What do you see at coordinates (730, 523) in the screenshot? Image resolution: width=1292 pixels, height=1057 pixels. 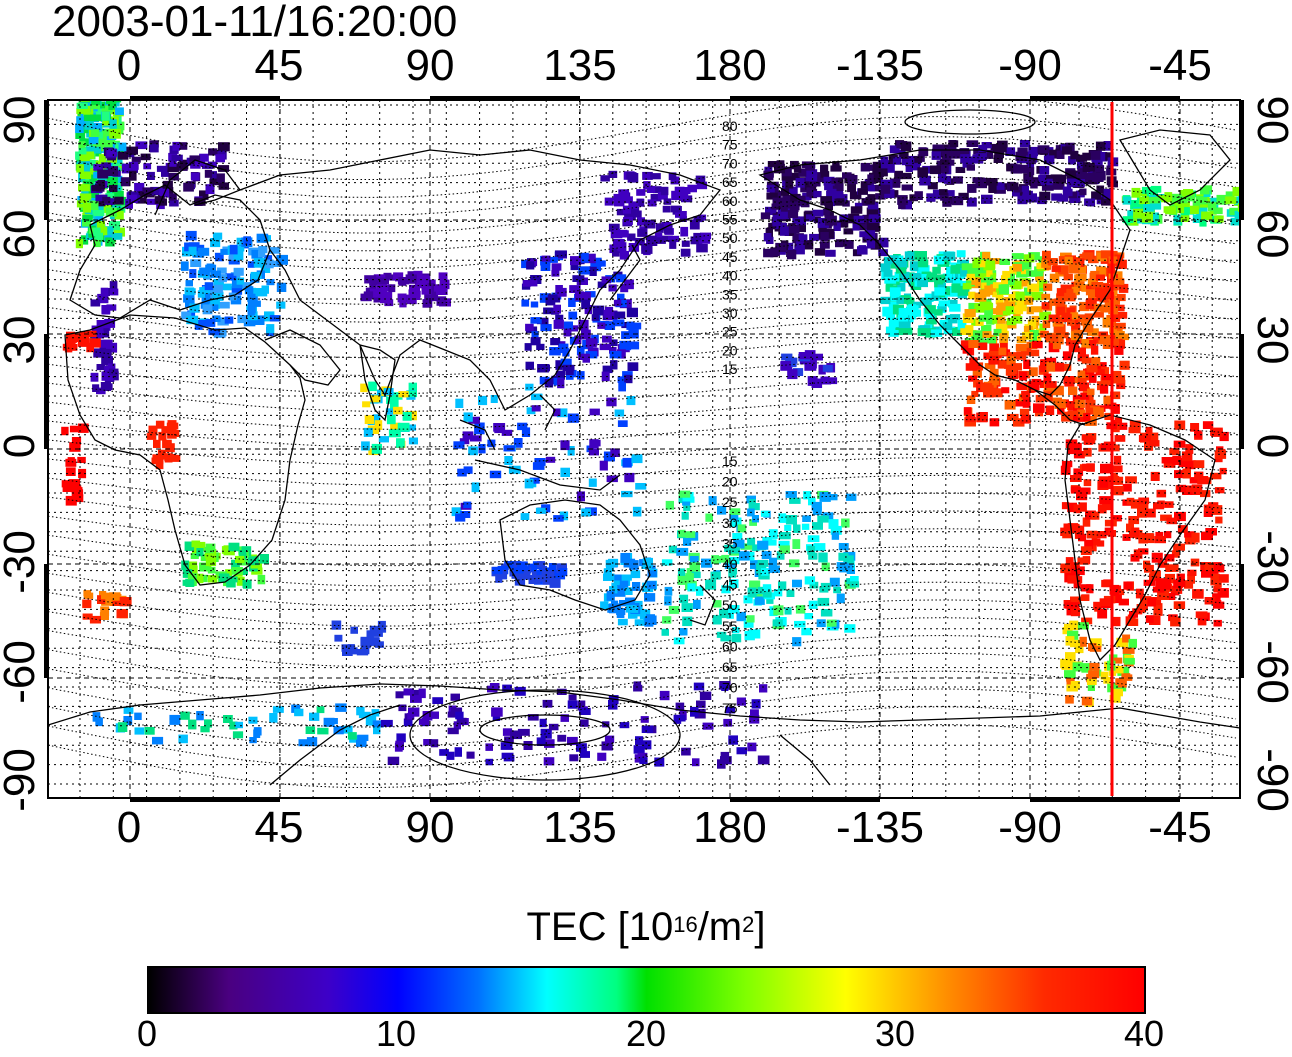 I see `contour-label: 30` at bounding box center [730, 523].